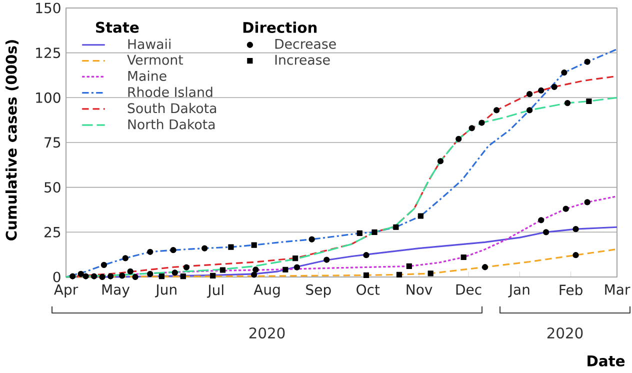 The height and width of the screenshot is (373, 632). I want to click on legend-label: Rhode Island, so click(170, 92).